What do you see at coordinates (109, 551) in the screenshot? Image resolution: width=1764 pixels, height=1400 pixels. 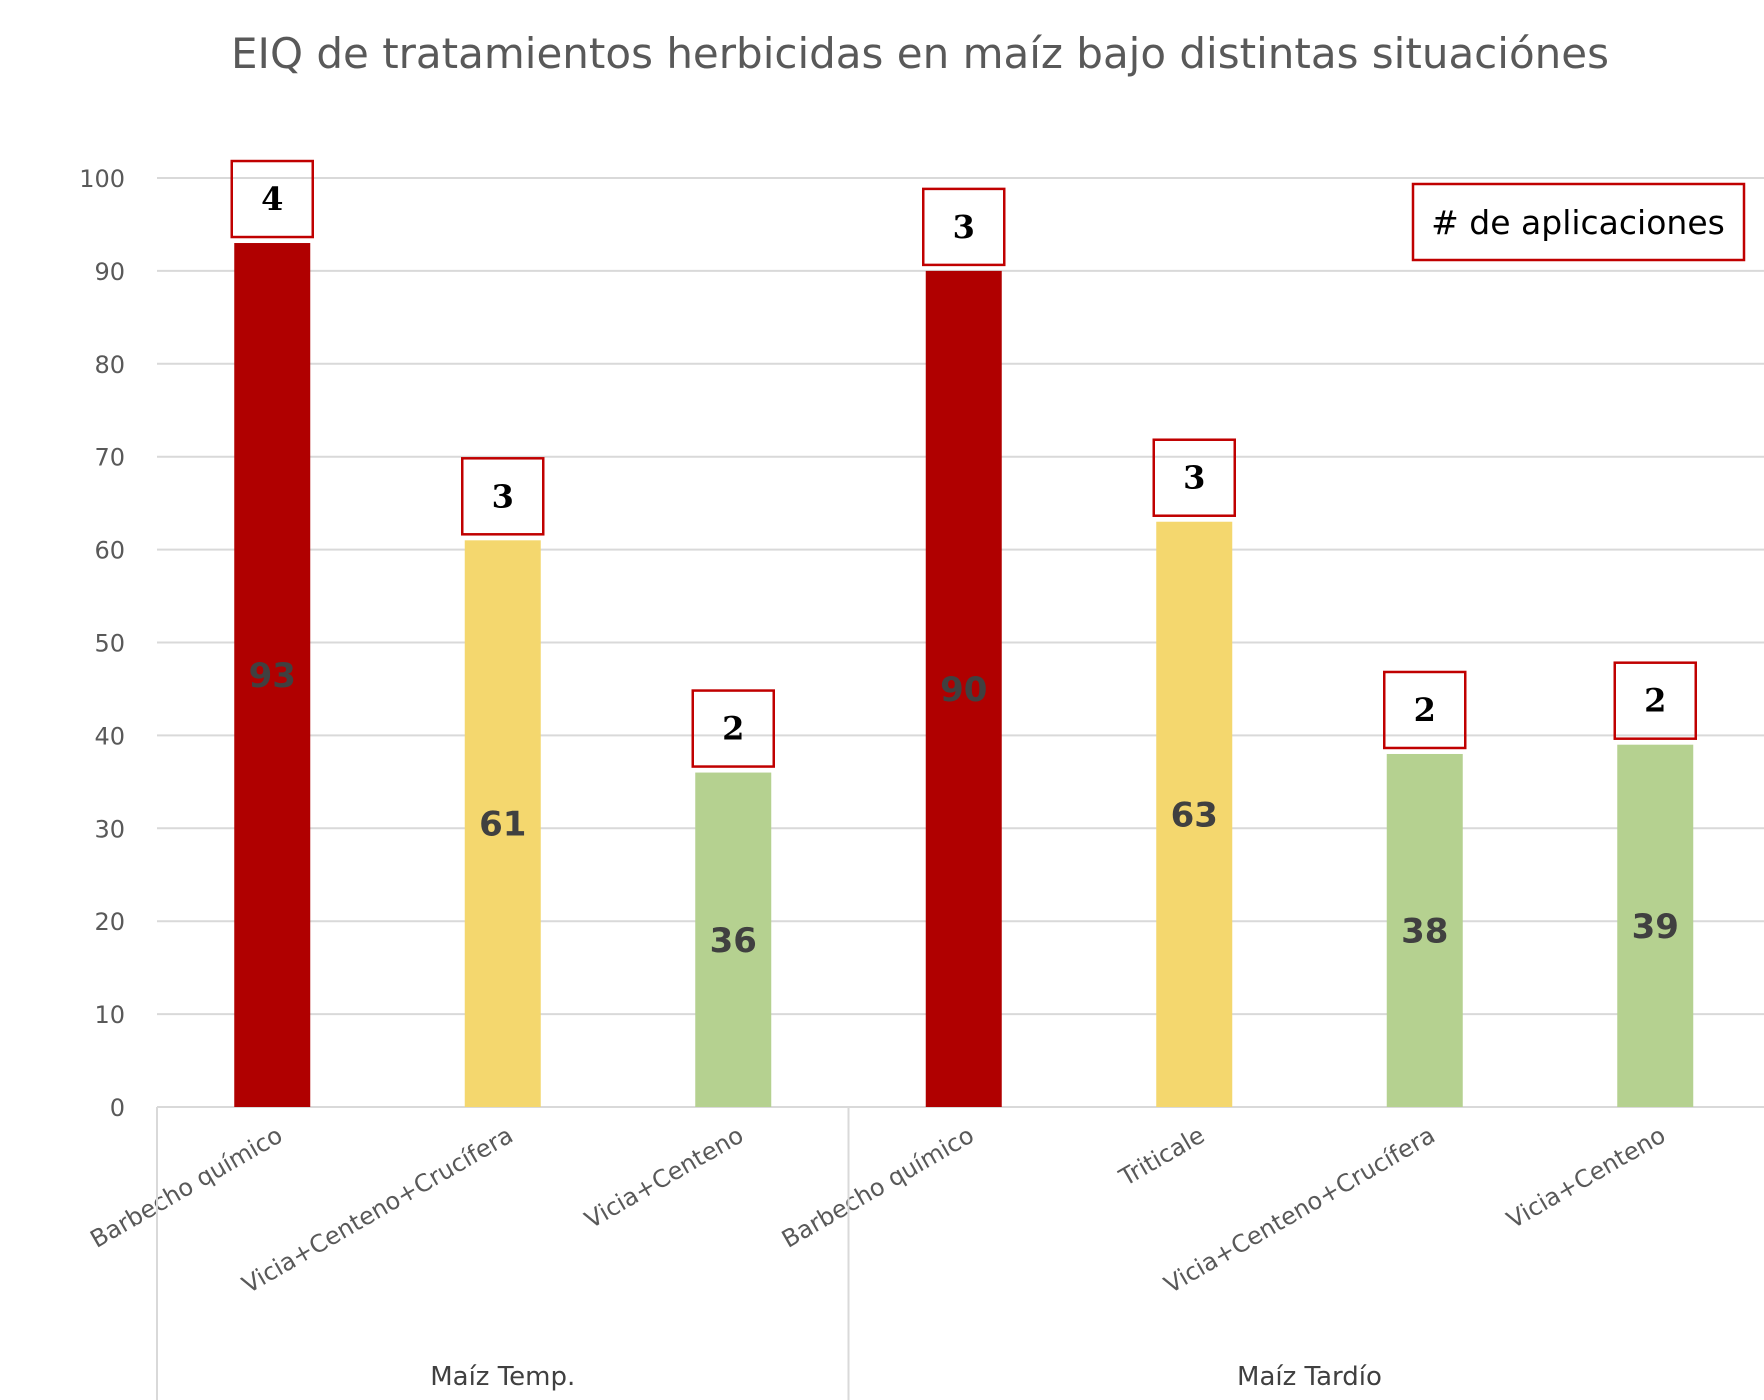 I see `y-tick-label: 60` at bounding box center [109, 551].